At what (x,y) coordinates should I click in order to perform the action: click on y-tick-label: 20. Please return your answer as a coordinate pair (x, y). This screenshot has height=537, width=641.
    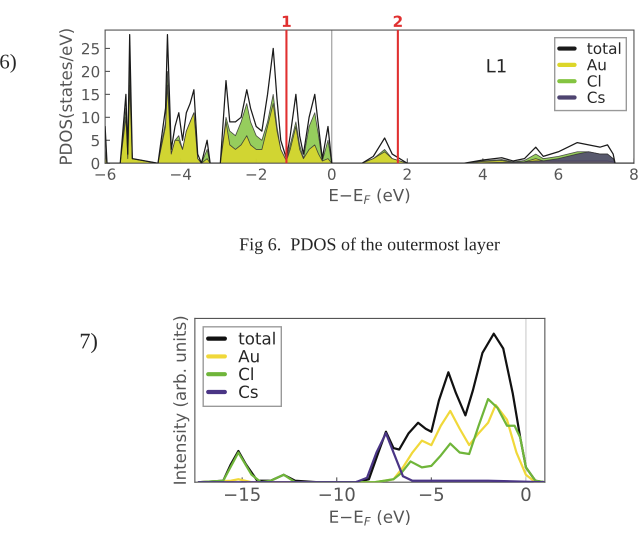
    Looking at the image, I should click on (91, 72).